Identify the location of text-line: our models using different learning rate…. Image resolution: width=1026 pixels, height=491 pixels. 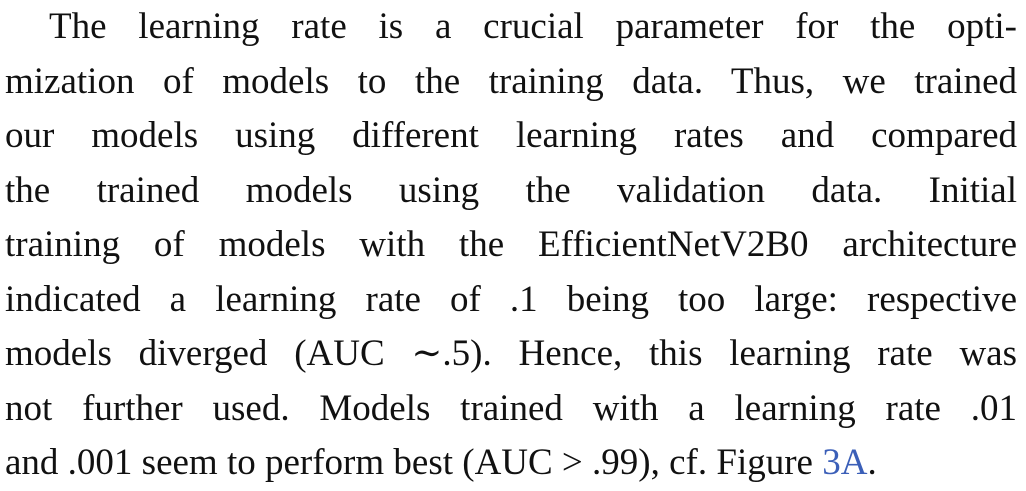
(511, 135).